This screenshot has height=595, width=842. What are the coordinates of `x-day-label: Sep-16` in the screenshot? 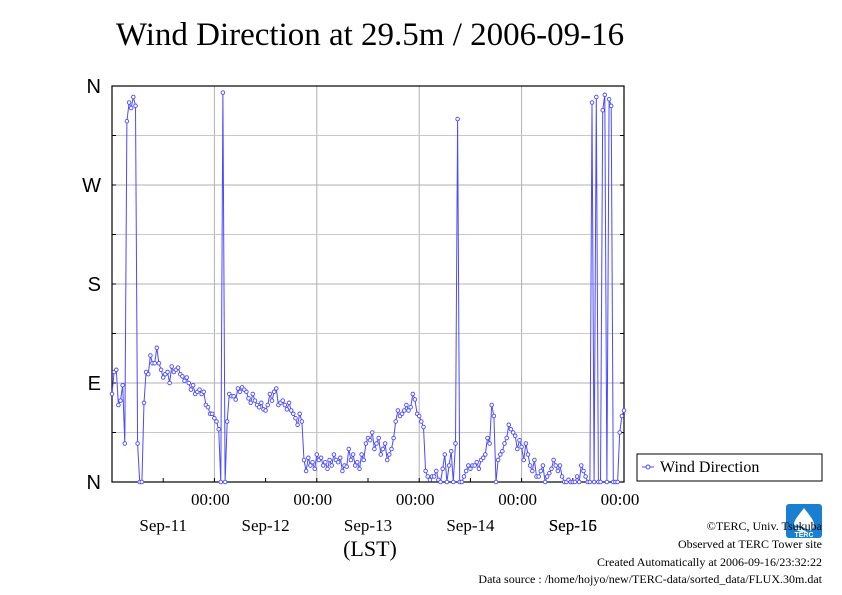 It's located at (573, 525).